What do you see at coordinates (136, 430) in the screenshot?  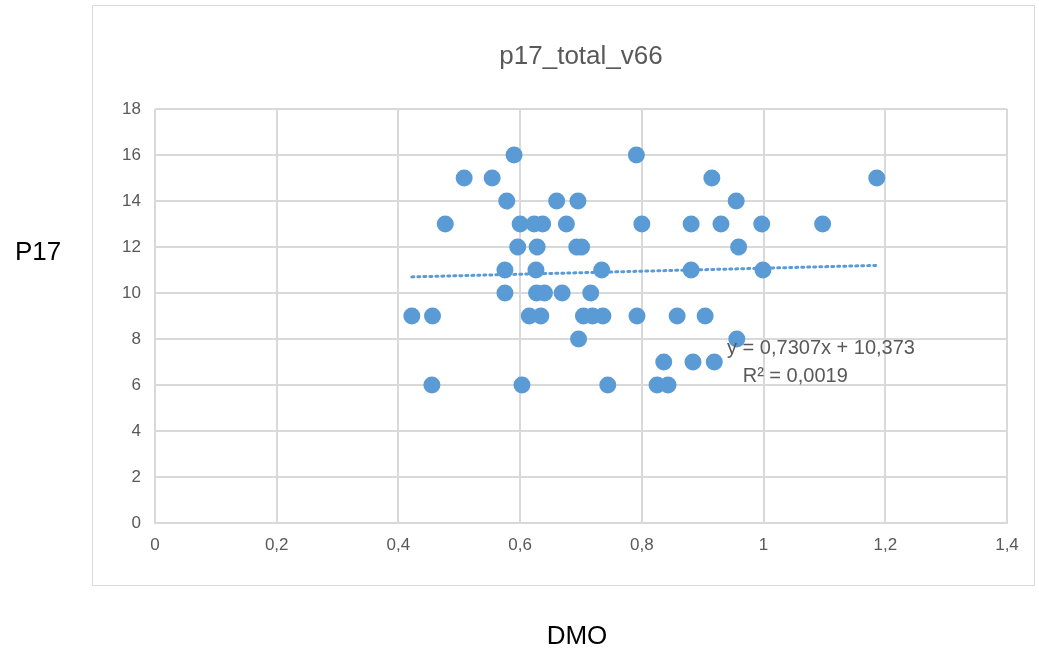 I see `y-tick-label: 4` at bounding box center [136, 430].